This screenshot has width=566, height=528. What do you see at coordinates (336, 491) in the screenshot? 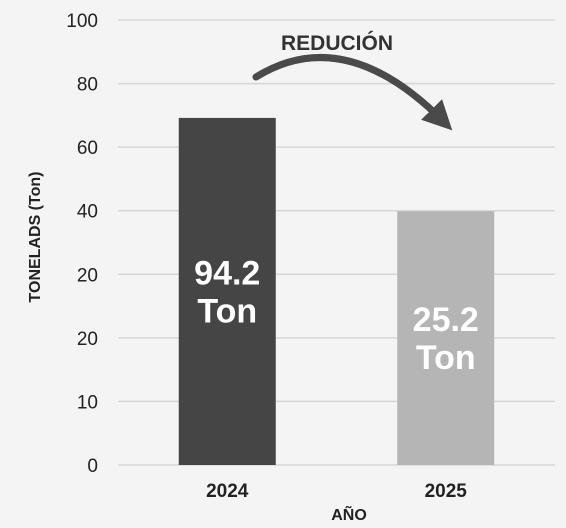
I see `x-tick-labels: 2024 2025` at bounding box center [336, 491].